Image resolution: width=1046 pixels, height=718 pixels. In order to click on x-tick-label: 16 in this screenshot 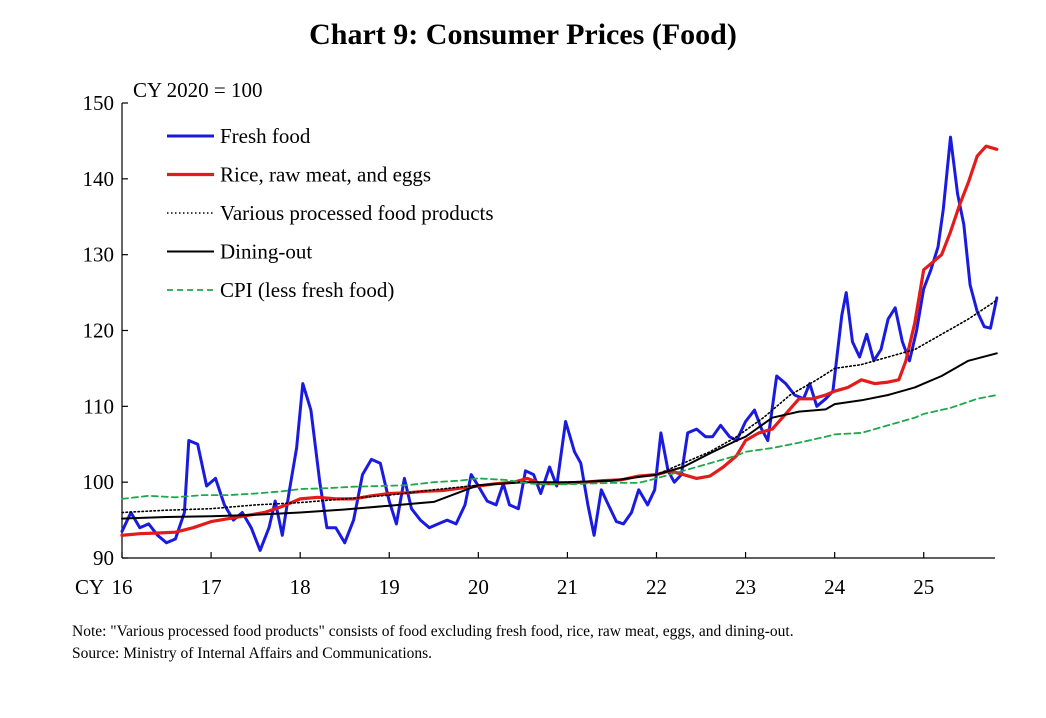, I will do `click(122, 587)`.